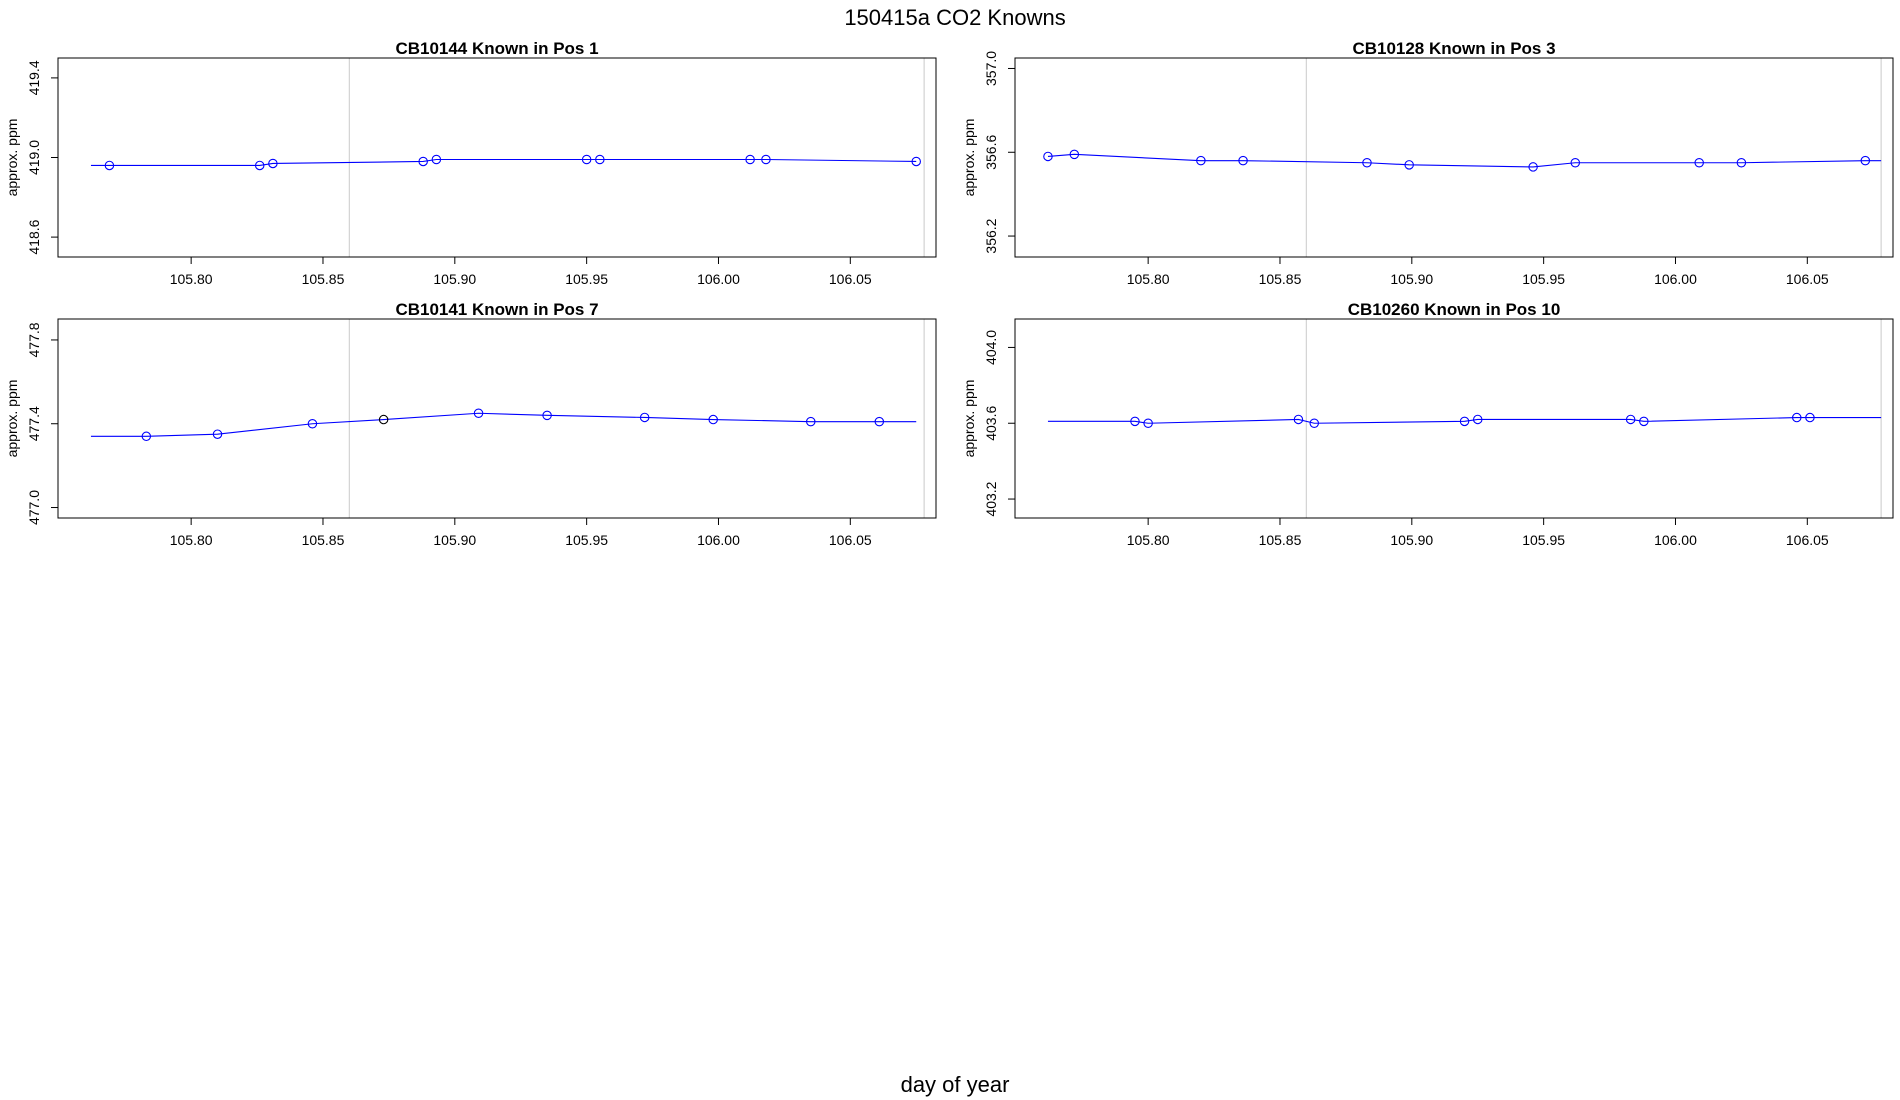  What do you see at coordinates (496, 309) in the screenshot?
I see `panel-title: CB10141 Known in Pos 7` at bounding box center [496, 309].